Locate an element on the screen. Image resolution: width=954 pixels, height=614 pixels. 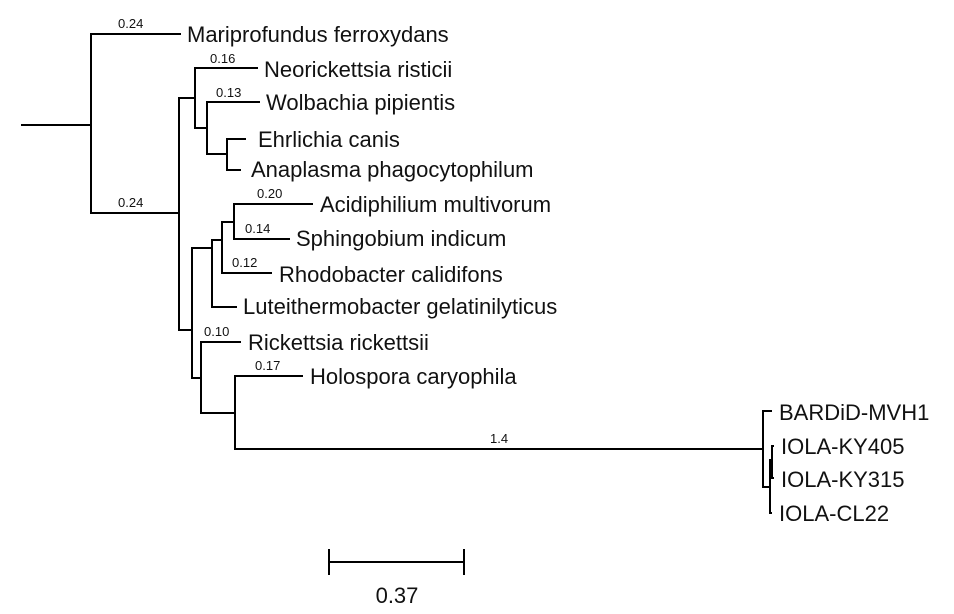
branch-length-ingroup: 0.24 is located at coordinates (130, 202).